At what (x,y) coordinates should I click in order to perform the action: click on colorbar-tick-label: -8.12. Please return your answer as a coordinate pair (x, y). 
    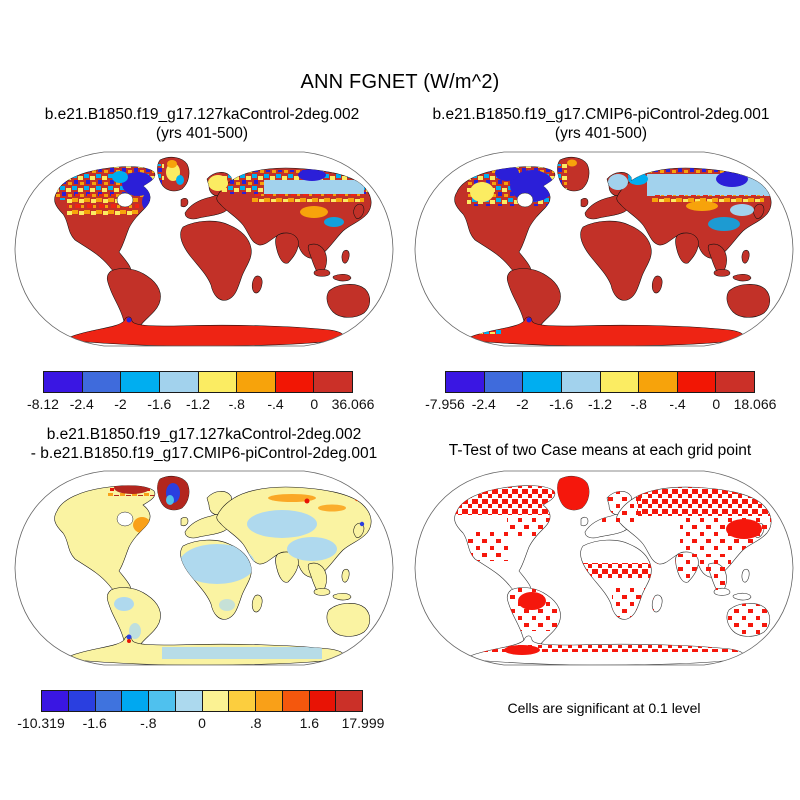
    Looking at the image, I should click on (43, 404).